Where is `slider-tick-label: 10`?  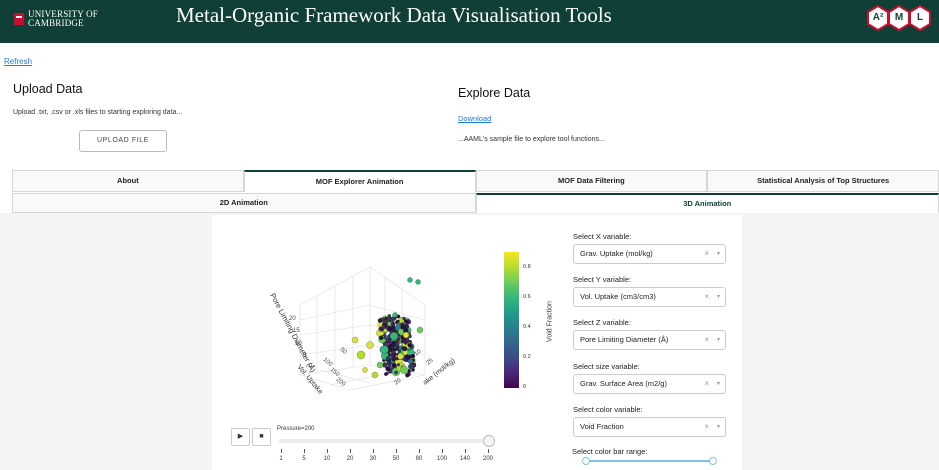
slider-tick-label: 10 is located at coordinates (327, 459).